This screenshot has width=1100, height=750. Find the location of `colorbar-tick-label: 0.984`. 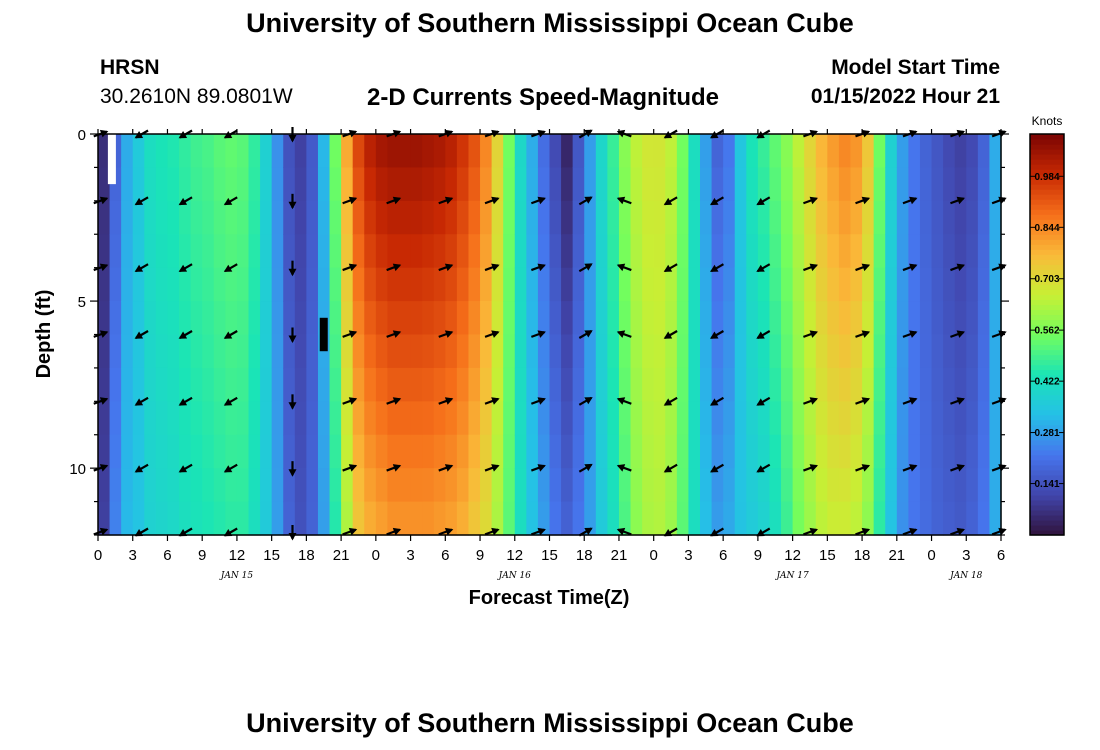

colorbar-tick-label: 0.984 is located at coordinates (1046, 177).